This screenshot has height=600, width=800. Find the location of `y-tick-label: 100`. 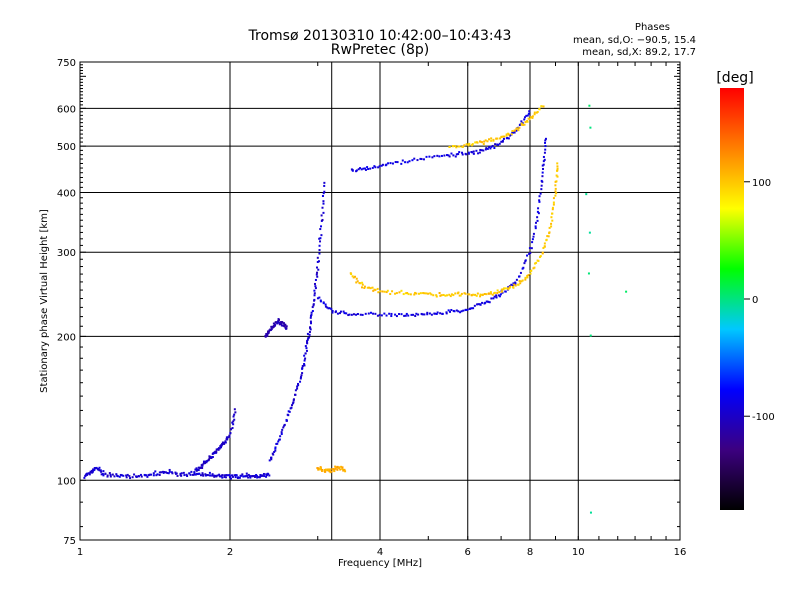

y-tick-label: 100 is located at coordinates (66, 481).